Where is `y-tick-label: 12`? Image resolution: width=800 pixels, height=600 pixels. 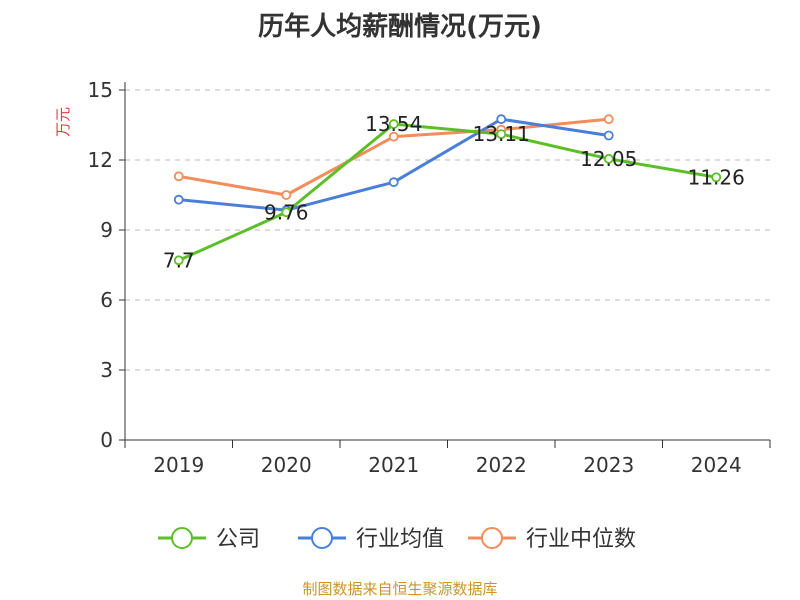
y-tick-label: 12 is located at coordinates (100, 160).